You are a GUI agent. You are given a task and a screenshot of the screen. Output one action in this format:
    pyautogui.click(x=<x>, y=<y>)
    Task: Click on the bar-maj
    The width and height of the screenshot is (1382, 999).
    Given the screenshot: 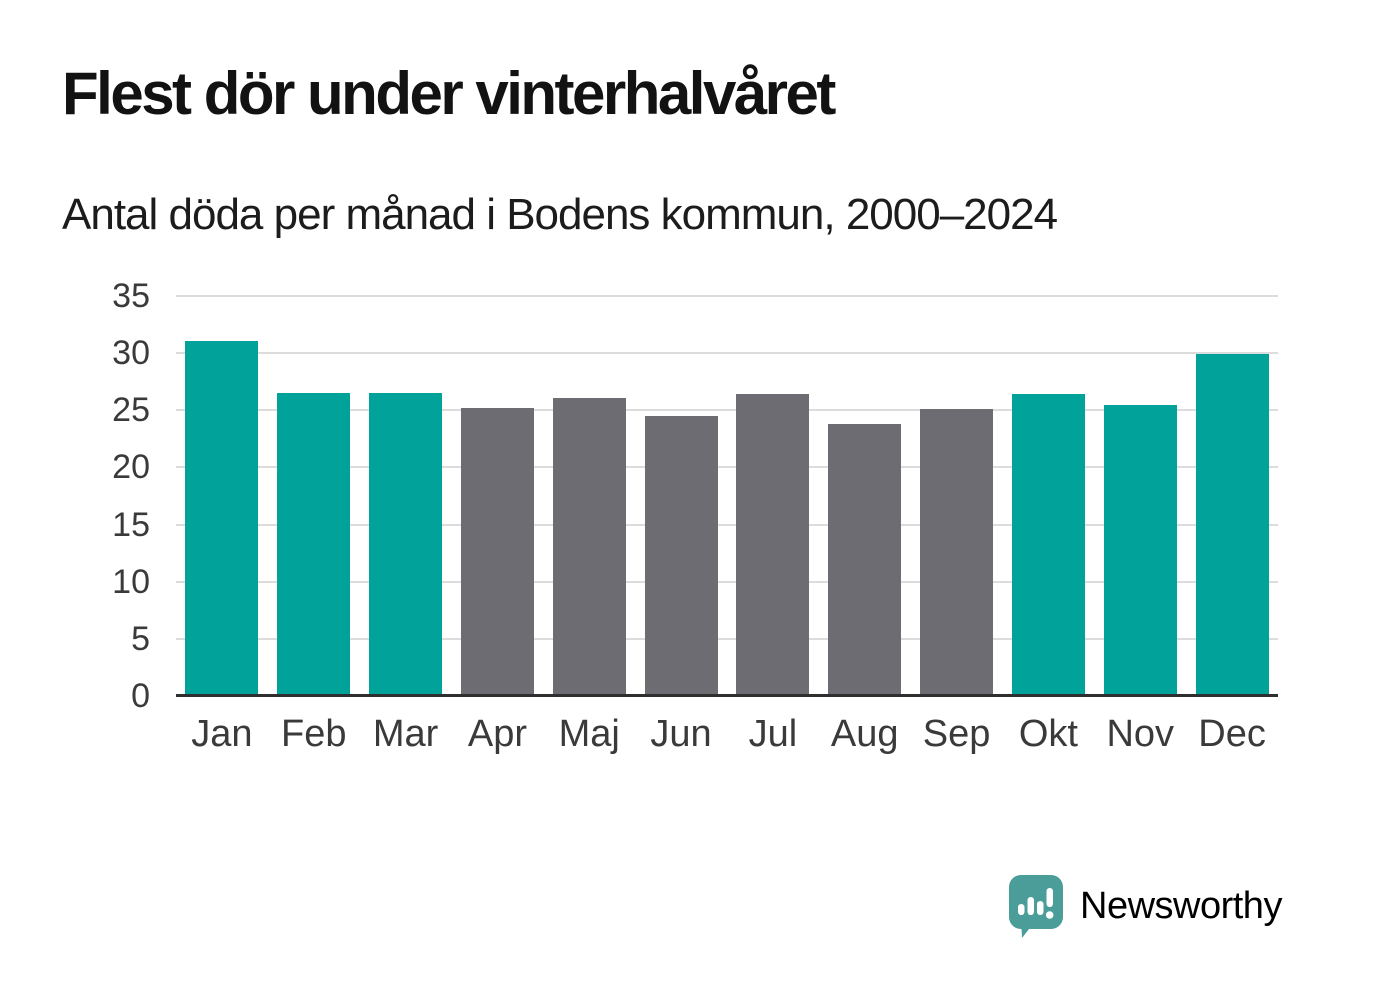 What is the action you would take?
    pyautogui.click(x=589, y=546)
    